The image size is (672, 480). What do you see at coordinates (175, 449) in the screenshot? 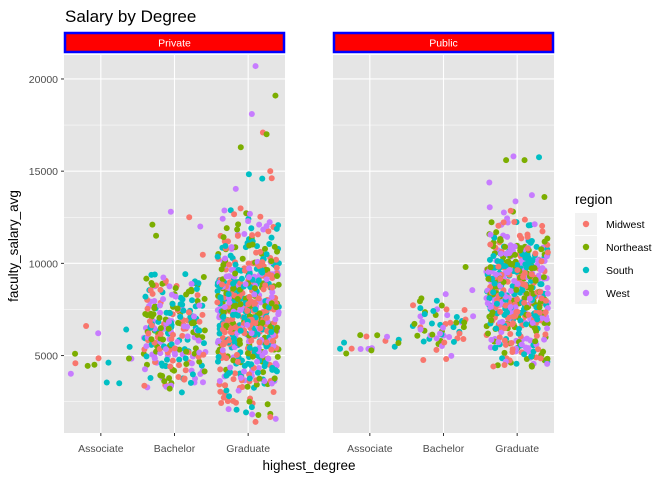
I see `x-tick-label: Bachelor` at bounding box center [175, 449].